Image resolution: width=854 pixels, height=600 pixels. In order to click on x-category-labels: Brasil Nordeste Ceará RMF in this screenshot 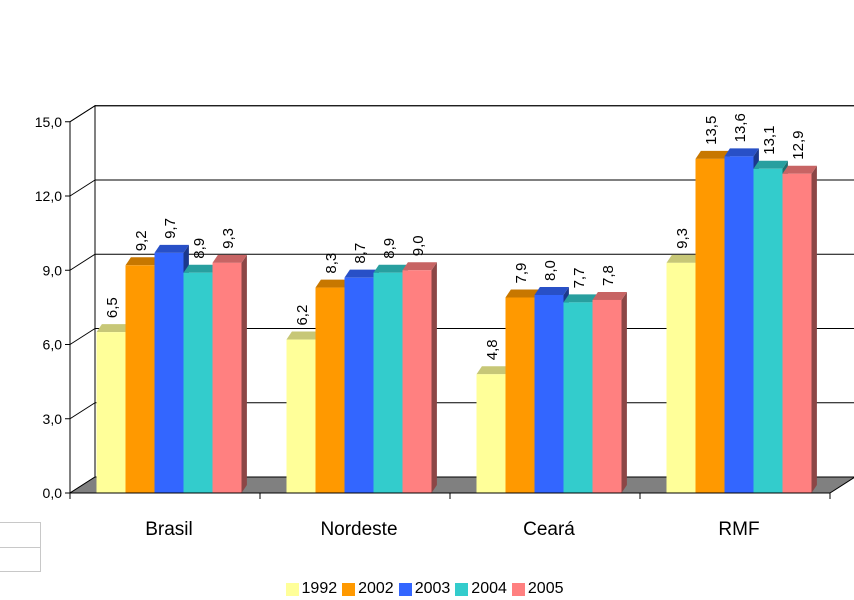, I will do `click(452, 529)`.